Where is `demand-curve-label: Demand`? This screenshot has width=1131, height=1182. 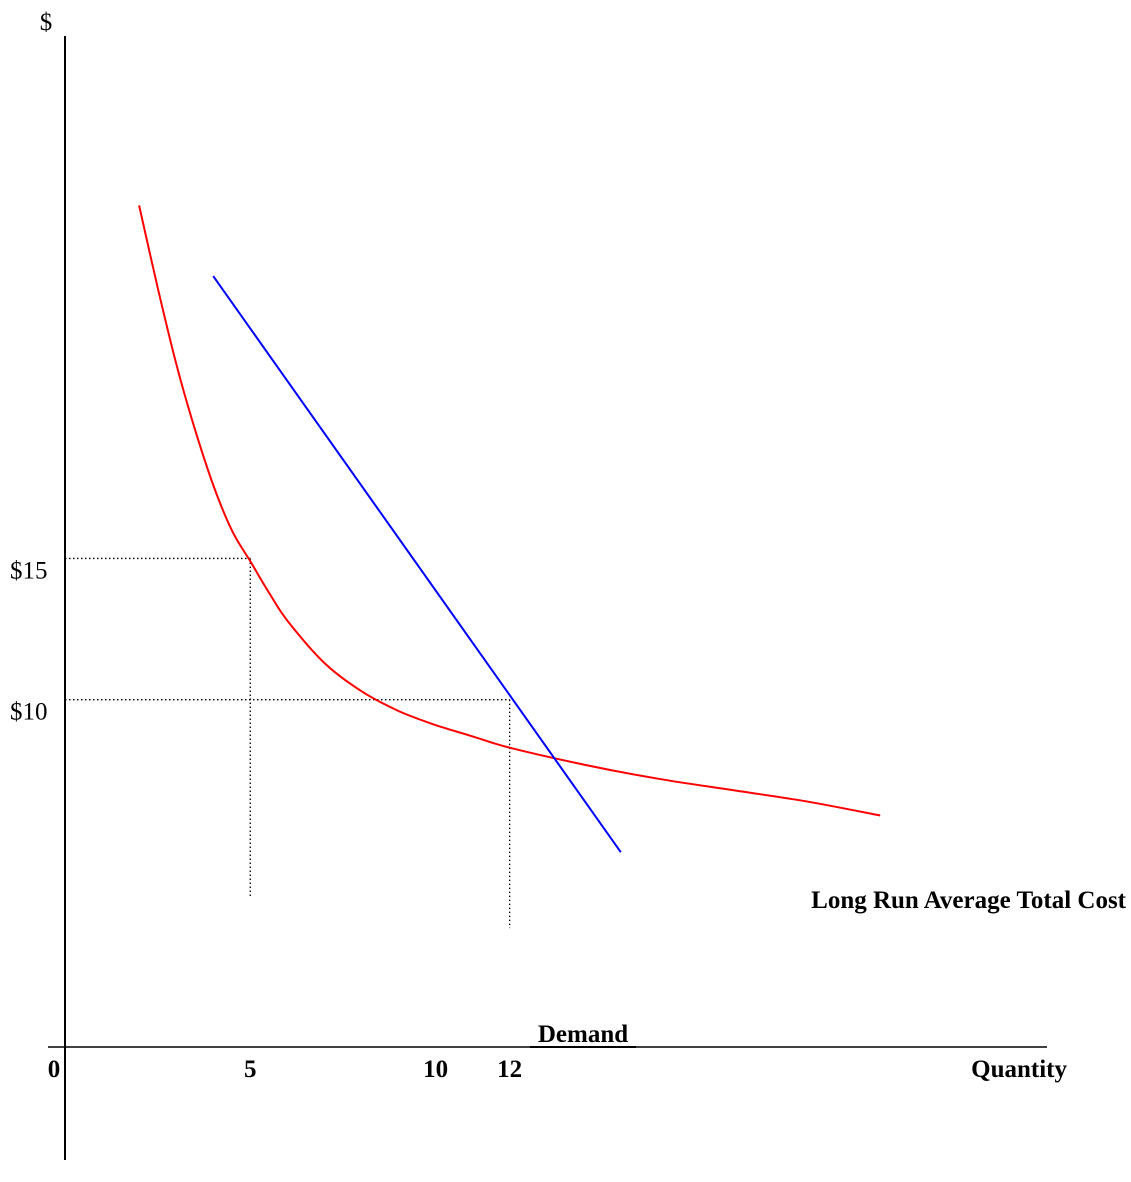 demand-curve-label: Demand is located at coordinates (583, 1034).